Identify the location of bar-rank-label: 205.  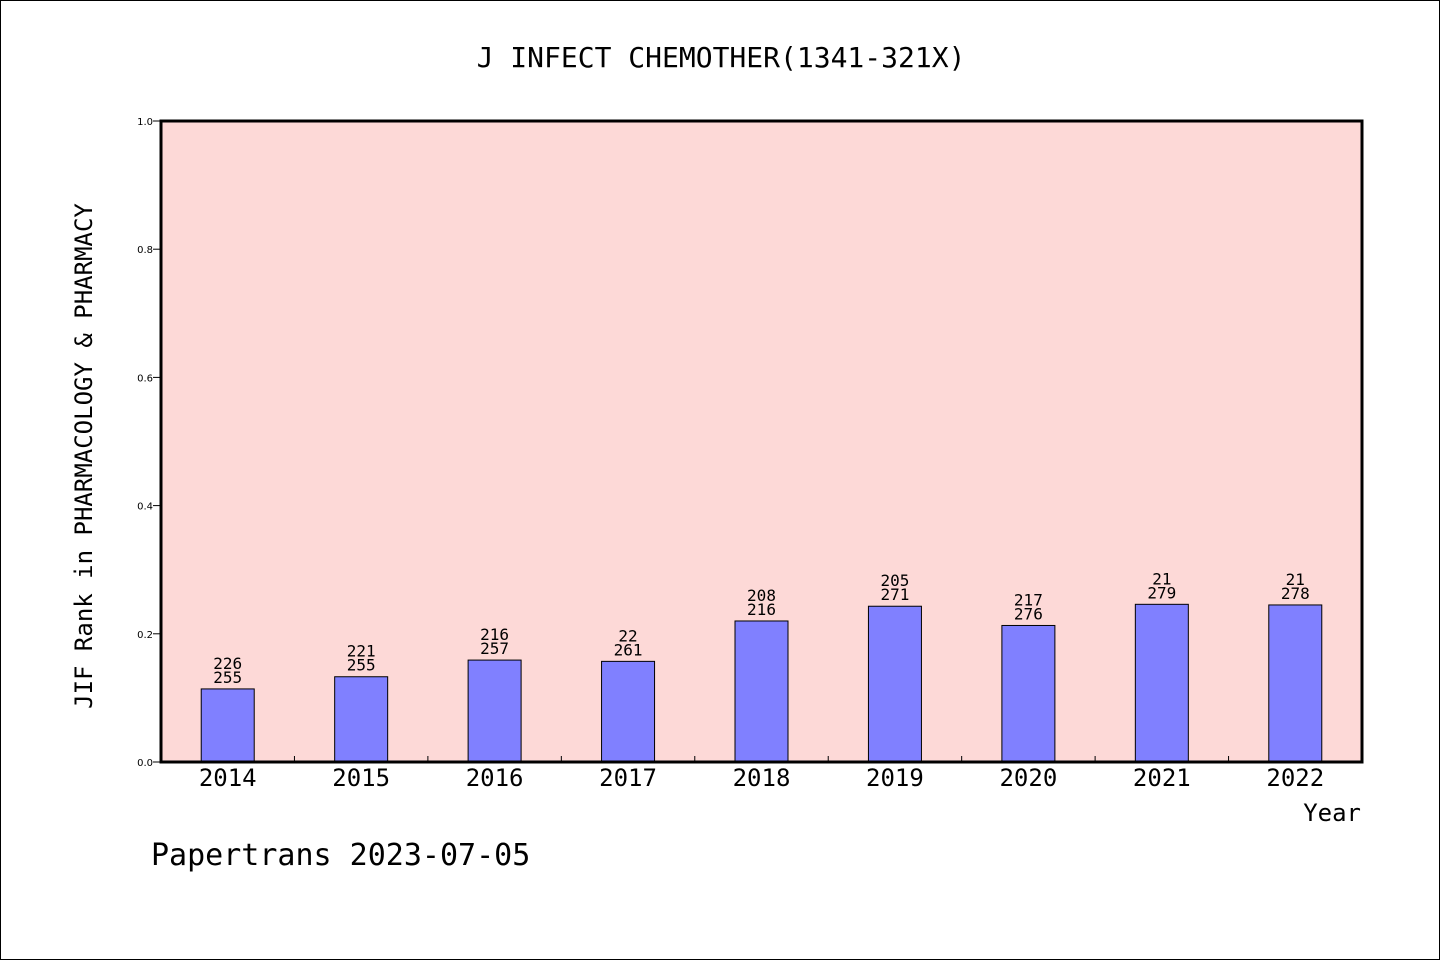
(894, 580).